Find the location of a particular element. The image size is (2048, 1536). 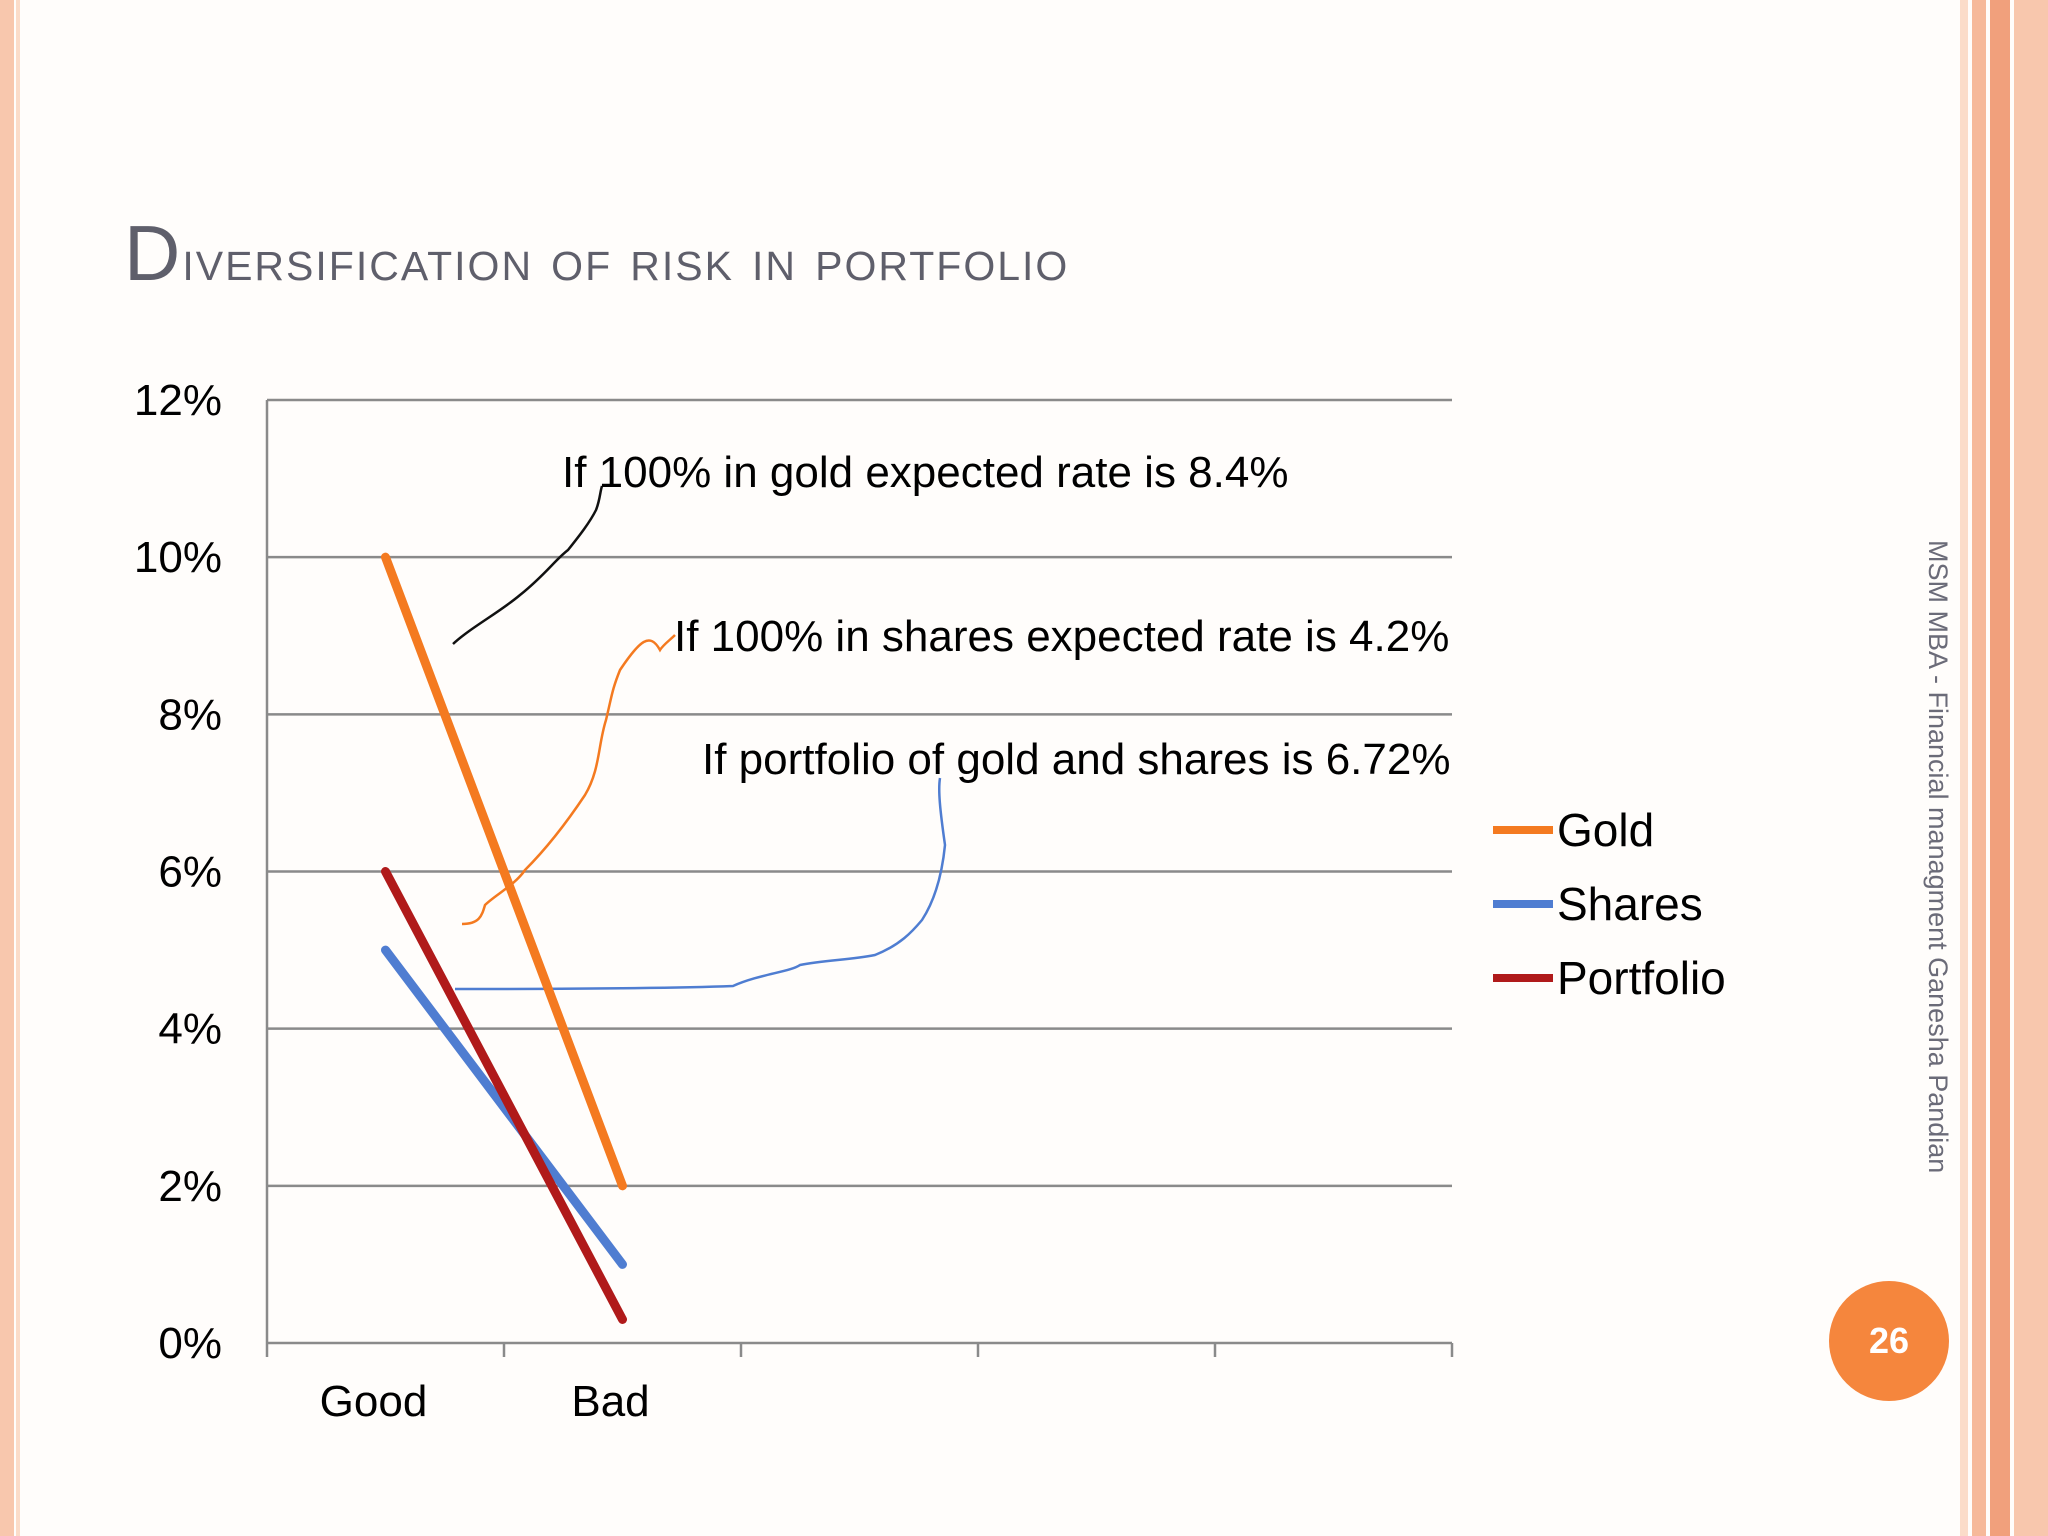

annotation-text: If portfolio of gold and shares is 6.72% is located at coordinates (1076, 759).